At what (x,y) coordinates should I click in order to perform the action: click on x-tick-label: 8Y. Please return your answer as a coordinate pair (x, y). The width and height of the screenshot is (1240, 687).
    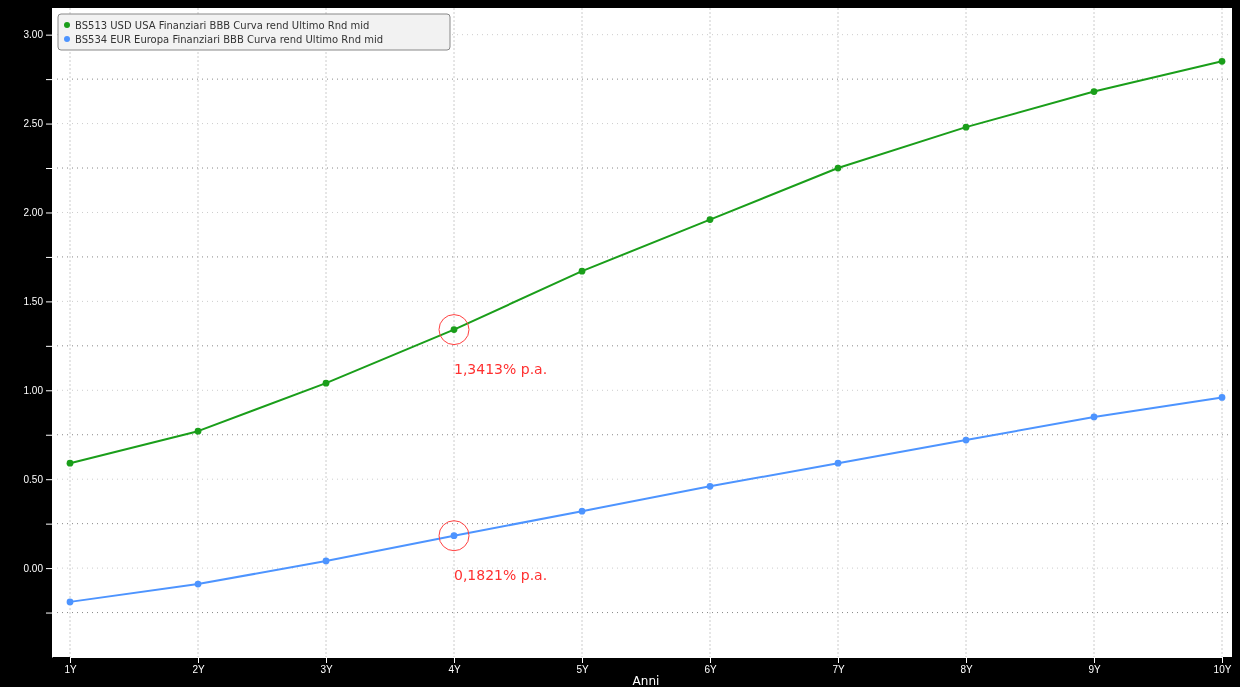
    Looking at the image, I should click on (966, 670).